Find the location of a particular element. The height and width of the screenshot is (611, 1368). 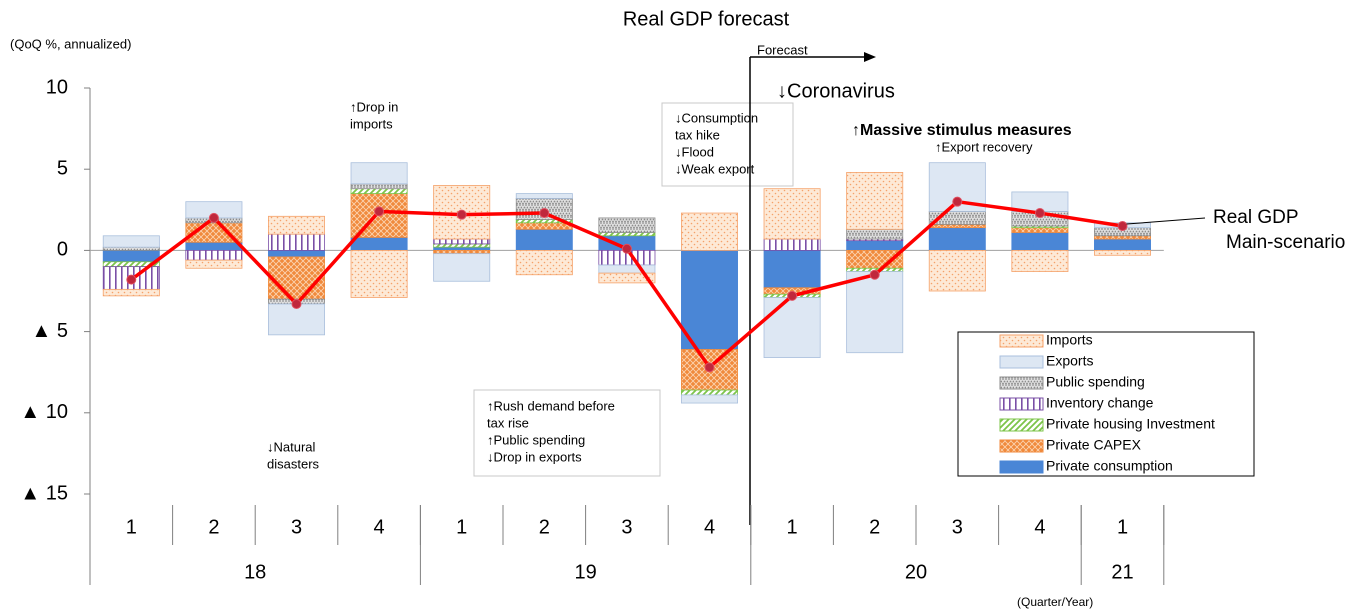

annotation: ↓Consumption is located at coordinates (716, 117).